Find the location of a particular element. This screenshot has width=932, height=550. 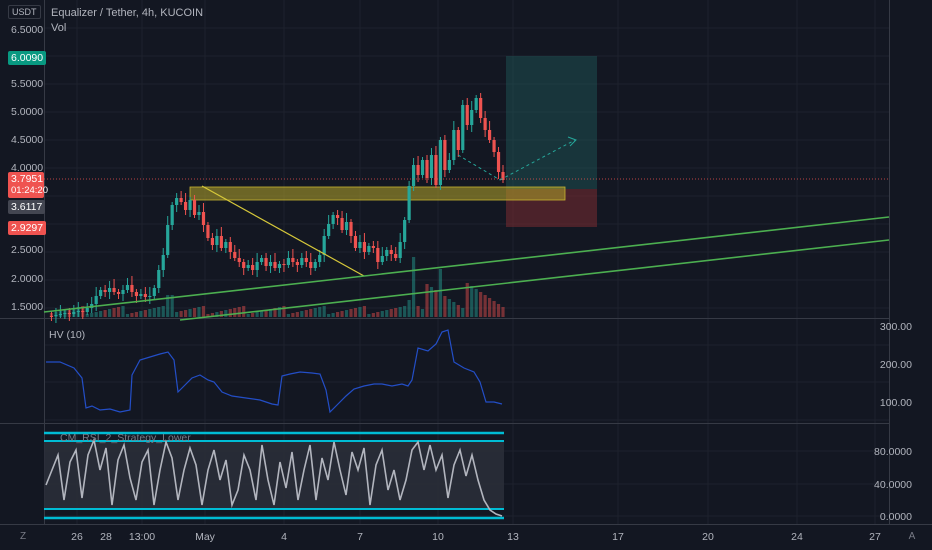

time-axis-label: 20 is located at coordinates (708, 537).